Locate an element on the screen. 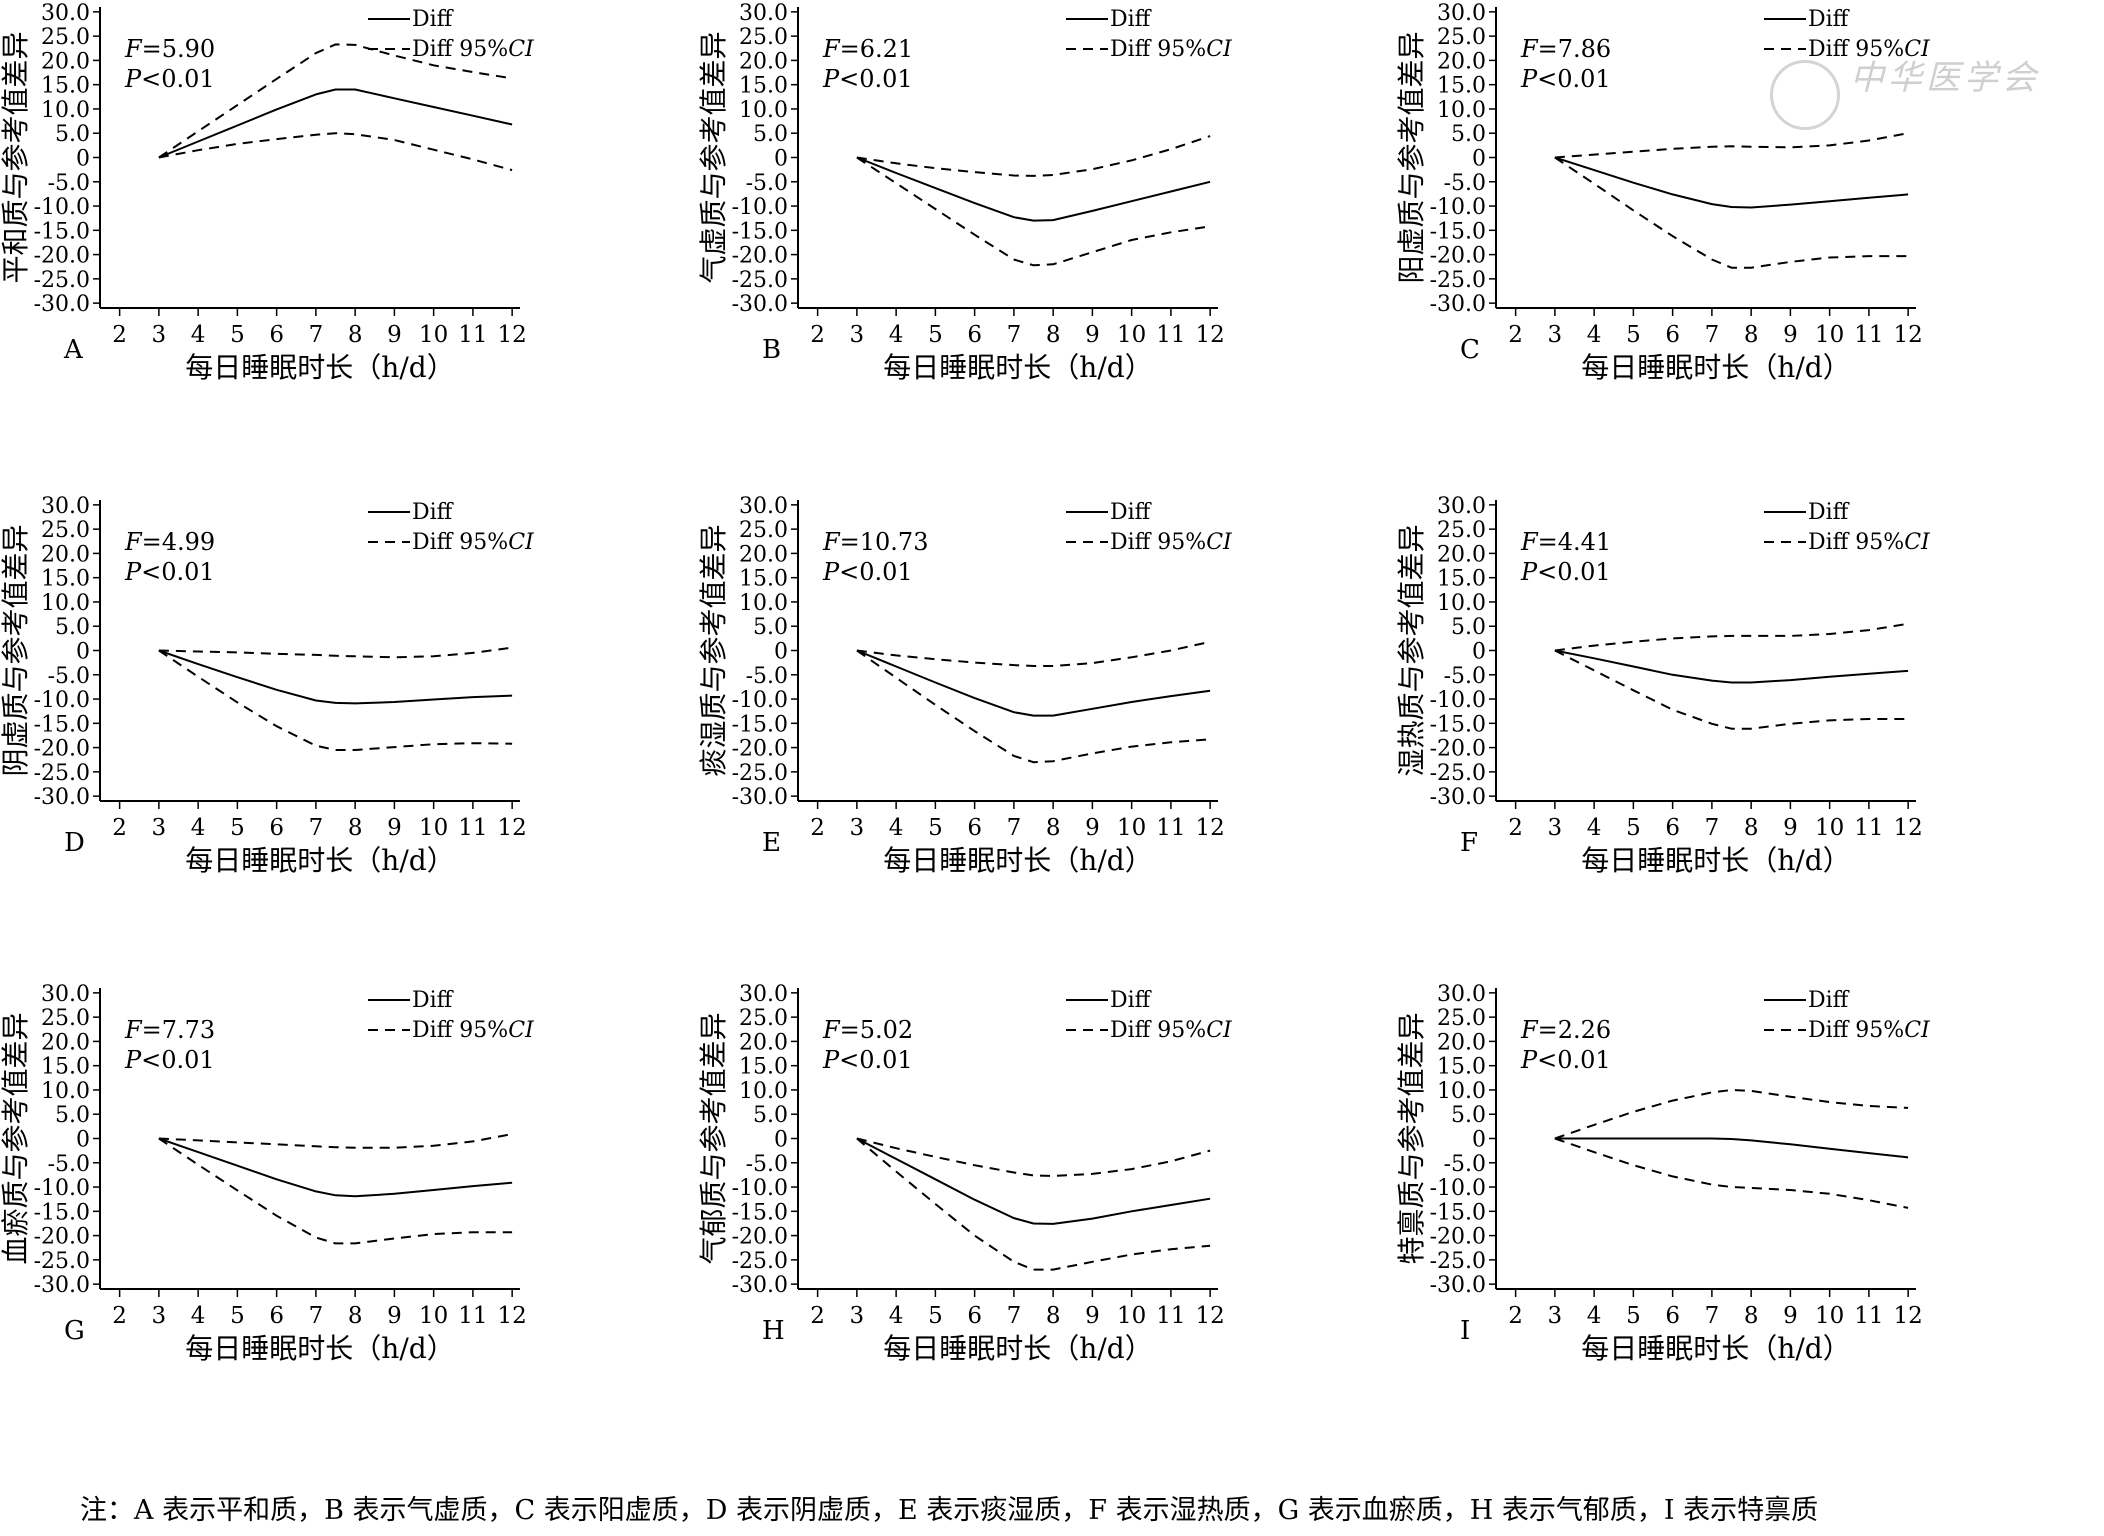 The image size is (2104, 1536). stat-f: F=5.90 is located at coordinates (169, 49).